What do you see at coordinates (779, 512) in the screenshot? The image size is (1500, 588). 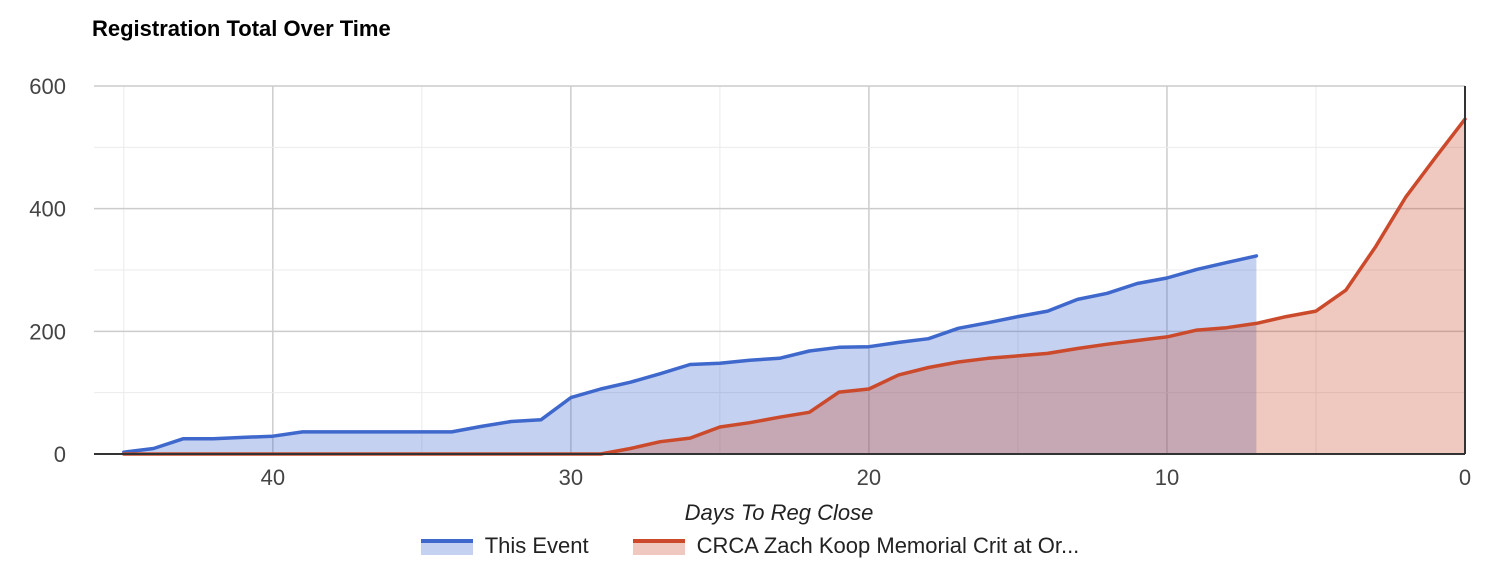 I see `x-axis-title: Days To Reg Close` at bounding box center [779, 512].